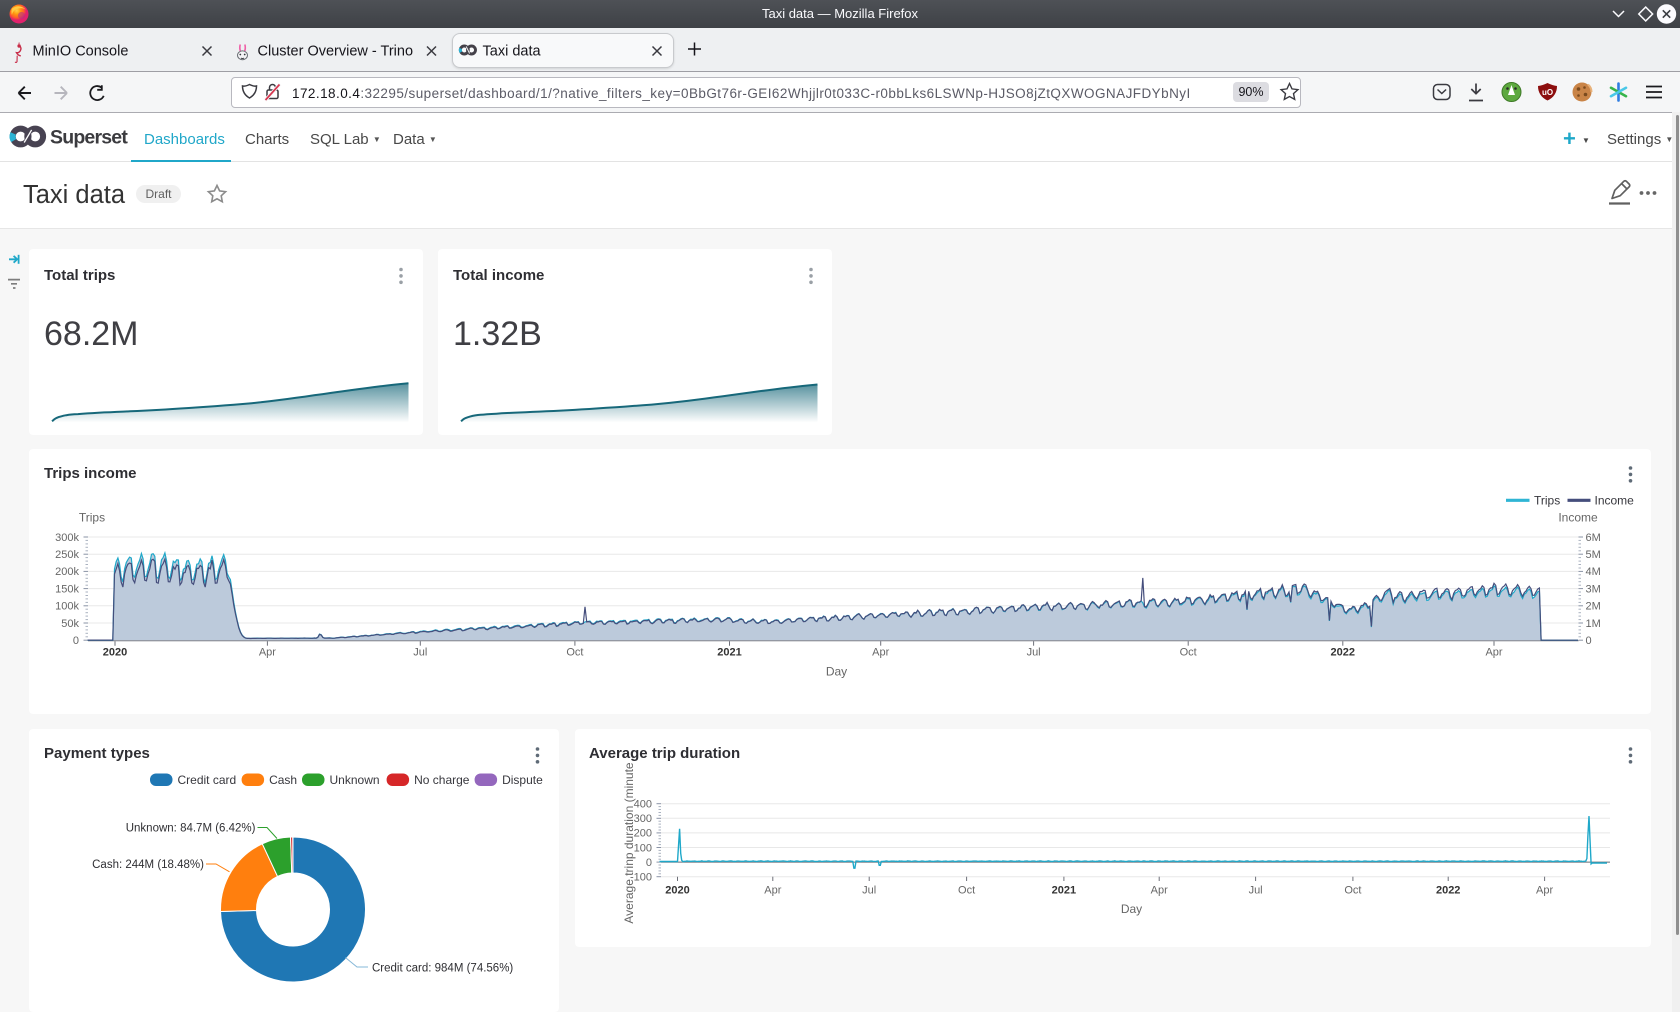 The width and height of the screenshot is (1680, 1012). What do you see at coordinates (643, 819) in the screenshot?
I see `svg-text: 300` at bounding box center [643, 819].